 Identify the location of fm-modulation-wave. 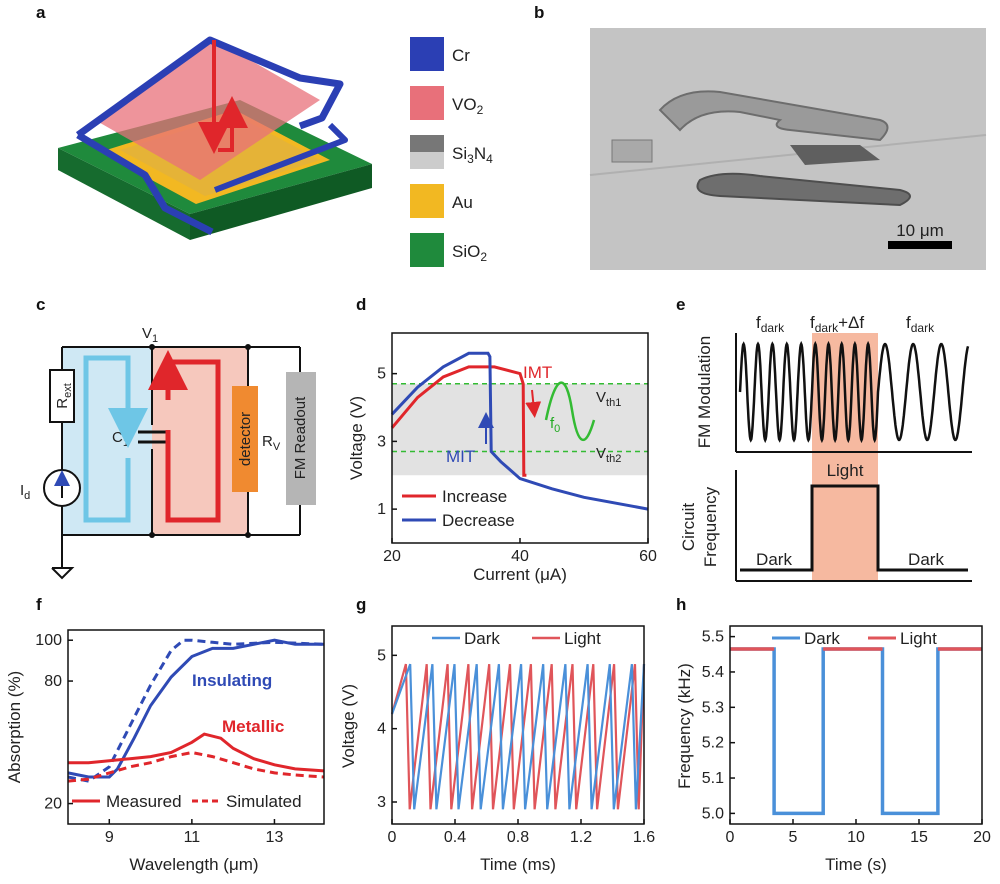
(854, 392).